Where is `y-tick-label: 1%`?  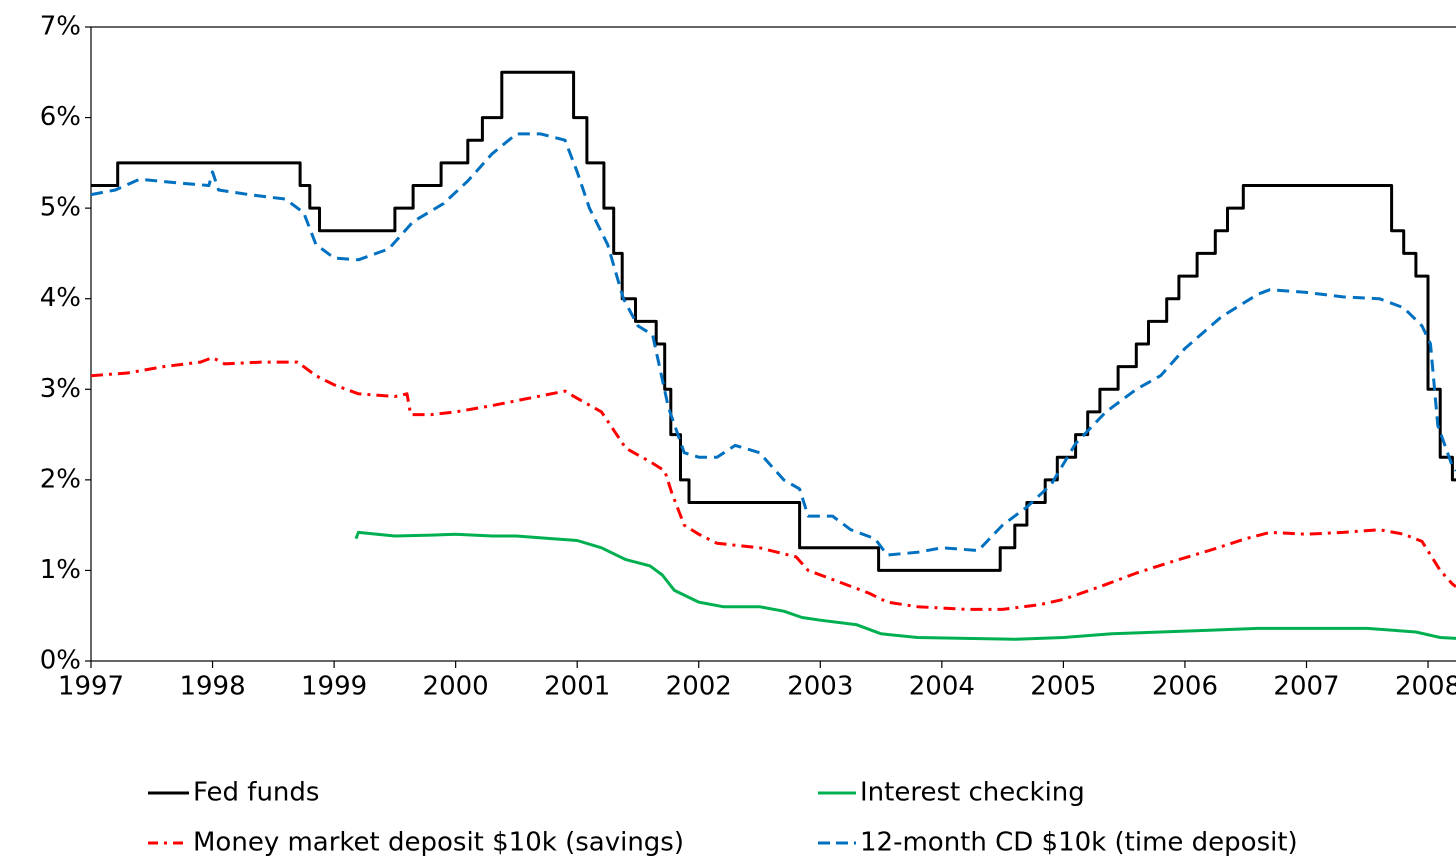
y-tick-label: 1% is located at coordinates (60, 570).